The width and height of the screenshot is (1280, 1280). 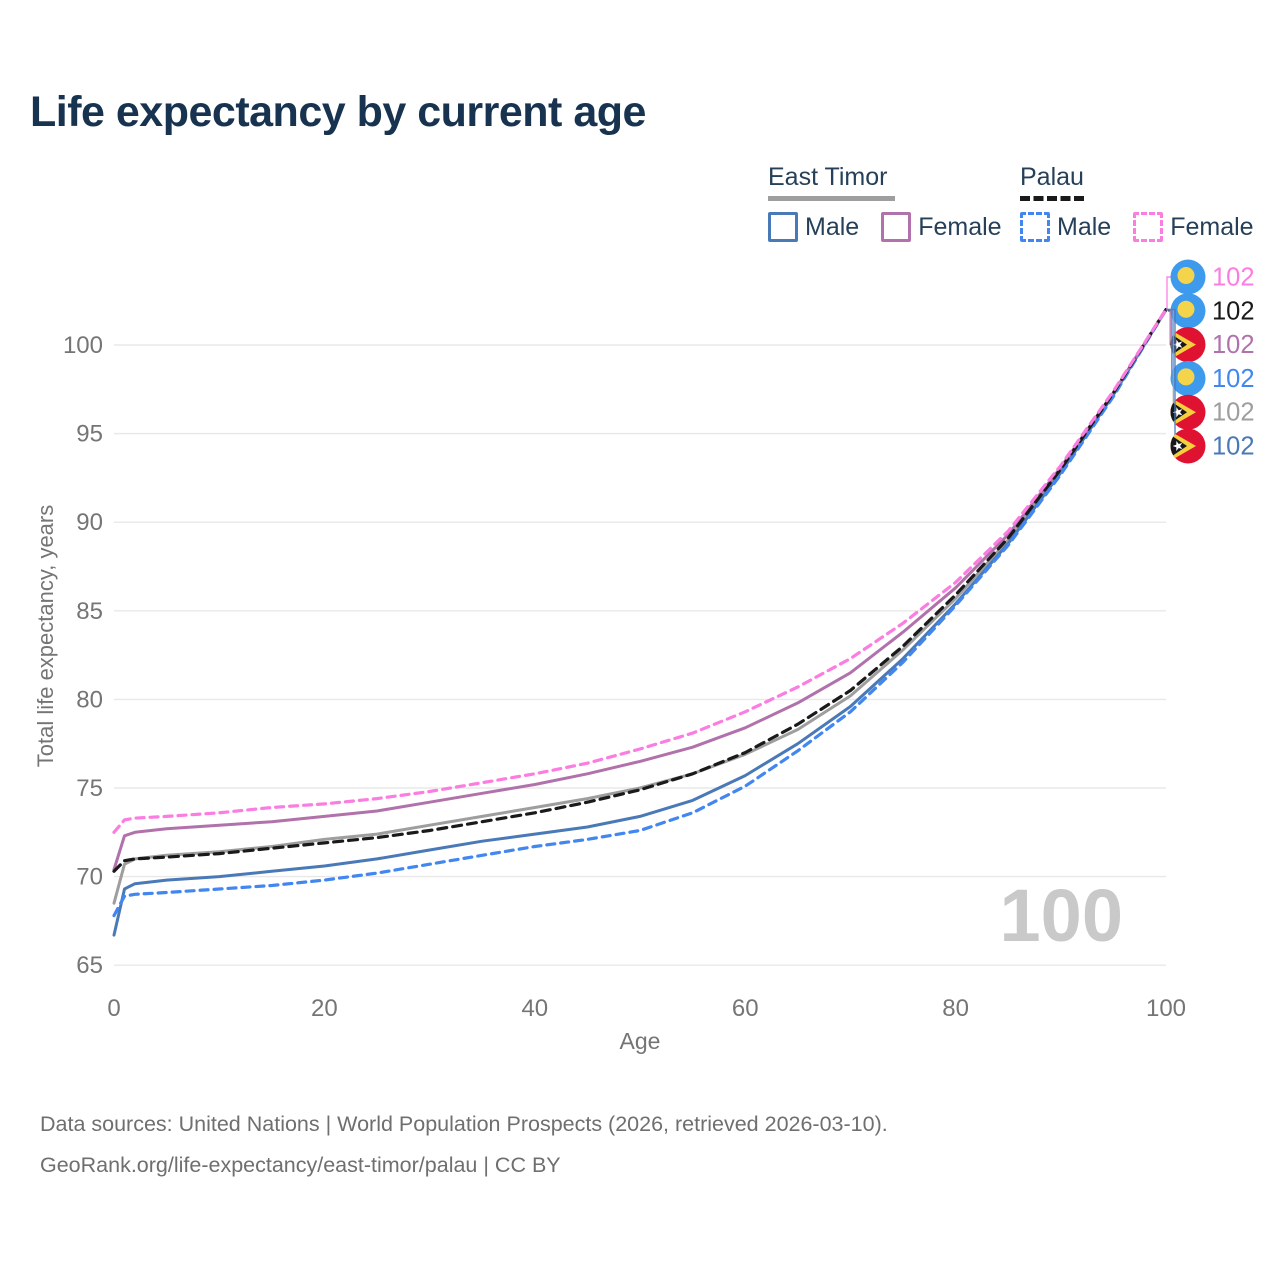 I want to click on legend-group-east-timor: East Timor Male Female, so click(x=896, y=202).